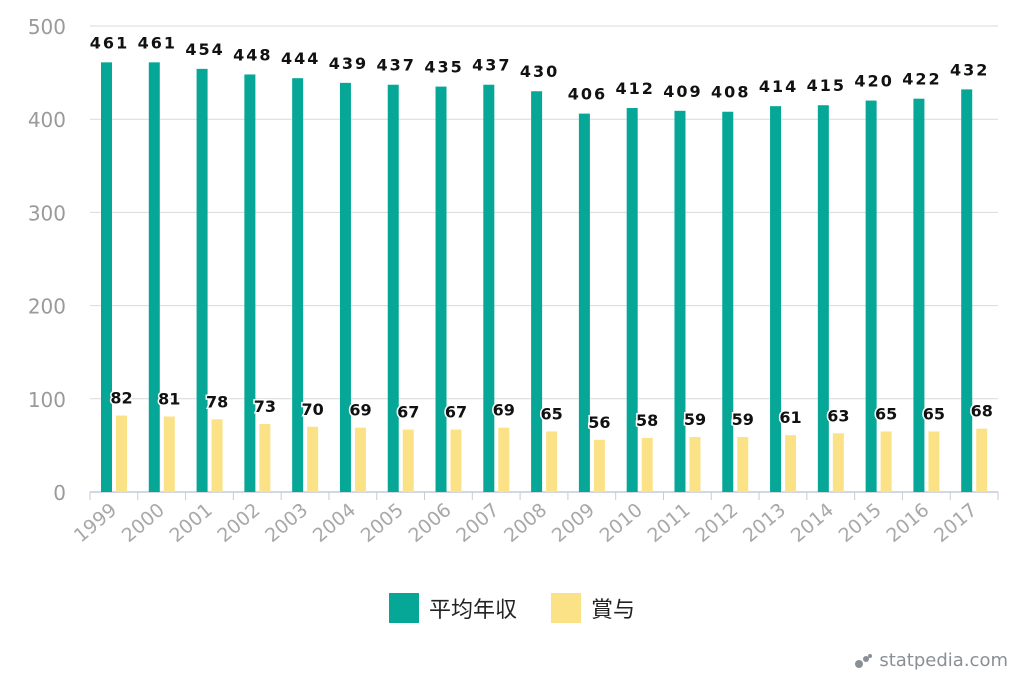  I want to click on y-tick-label: 100, so click(47, 400).